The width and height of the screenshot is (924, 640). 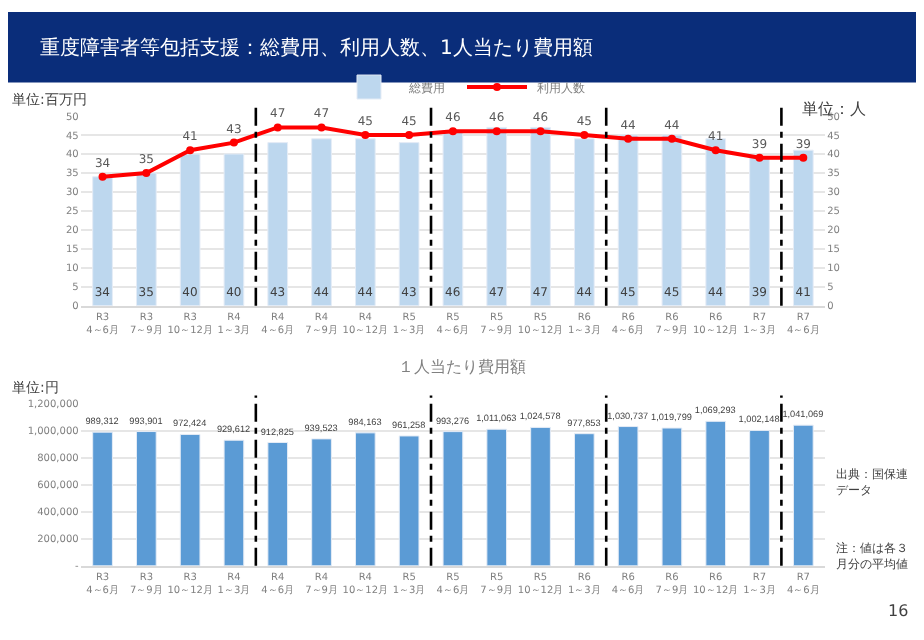 I want to click on text: 16, so click(x=898, y=611).